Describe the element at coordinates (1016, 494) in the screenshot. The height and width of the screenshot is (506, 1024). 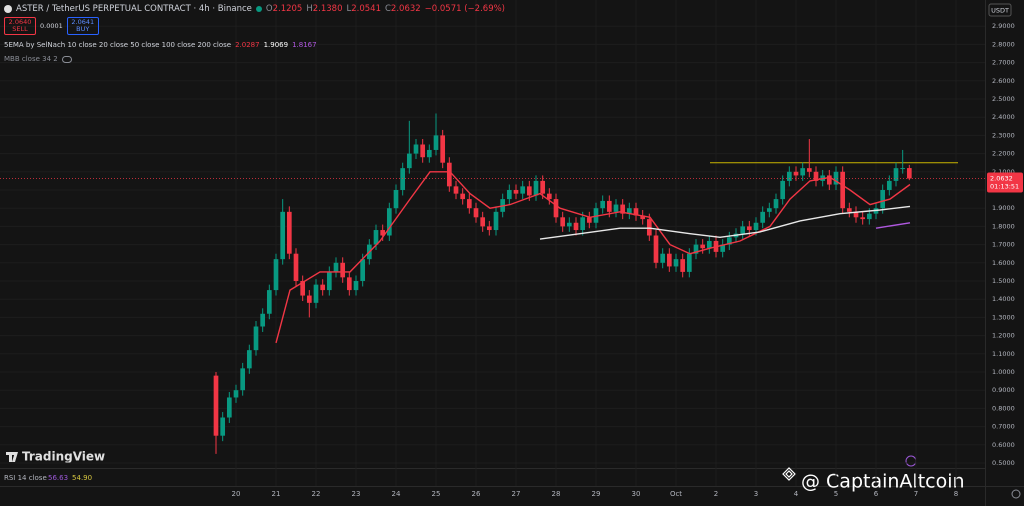
I see `settings-icon` at that location.